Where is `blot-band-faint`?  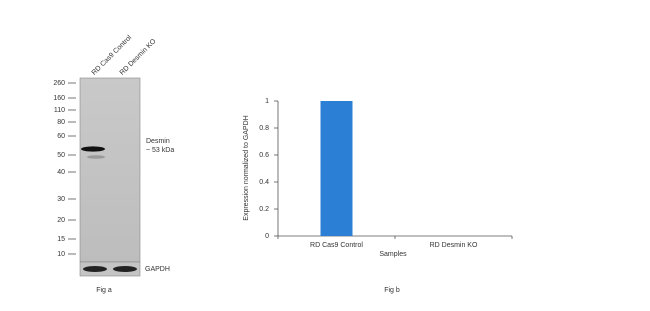 blot-band-faint is located at coordinates (96, 157).